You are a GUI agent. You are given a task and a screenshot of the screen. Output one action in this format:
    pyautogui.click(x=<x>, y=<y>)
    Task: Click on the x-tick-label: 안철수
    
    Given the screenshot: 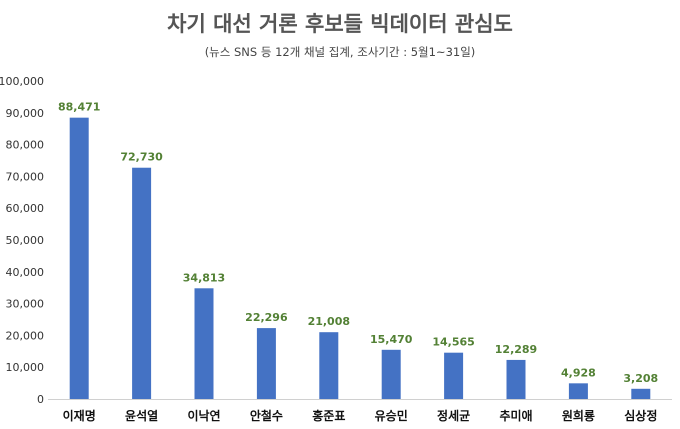 What is the action you would take?
    pyautogui.click(x=266, y=415)
    